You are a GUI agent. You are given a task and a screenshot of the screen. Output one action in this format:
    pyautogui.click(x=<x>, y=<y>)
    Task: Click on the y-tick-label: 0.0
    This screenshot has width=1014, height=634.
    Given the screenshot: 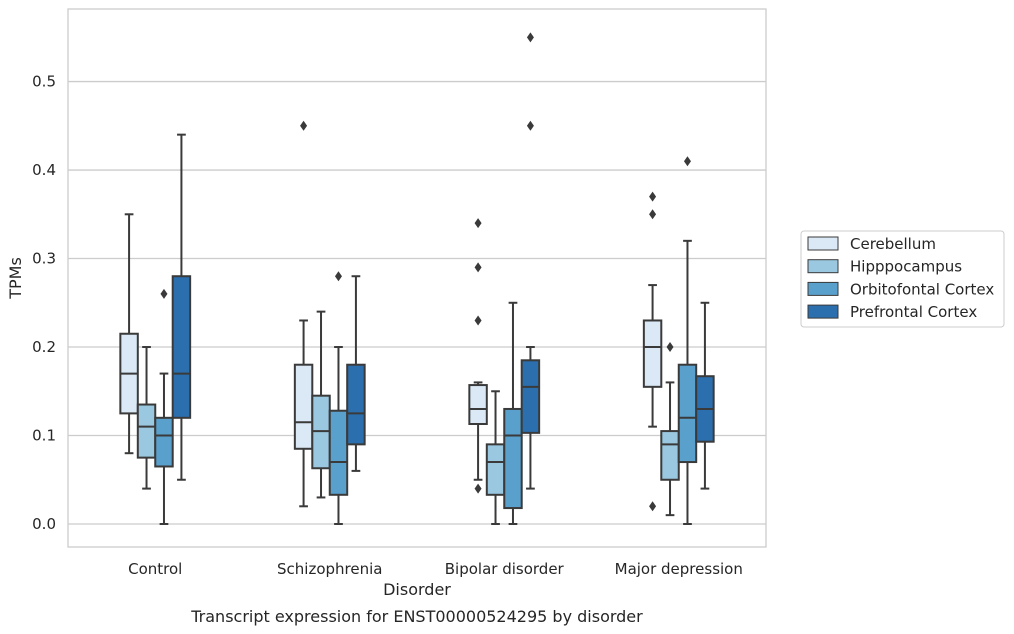 What is the action you would take?
    pyautogui.click(x=44, y=524)
    